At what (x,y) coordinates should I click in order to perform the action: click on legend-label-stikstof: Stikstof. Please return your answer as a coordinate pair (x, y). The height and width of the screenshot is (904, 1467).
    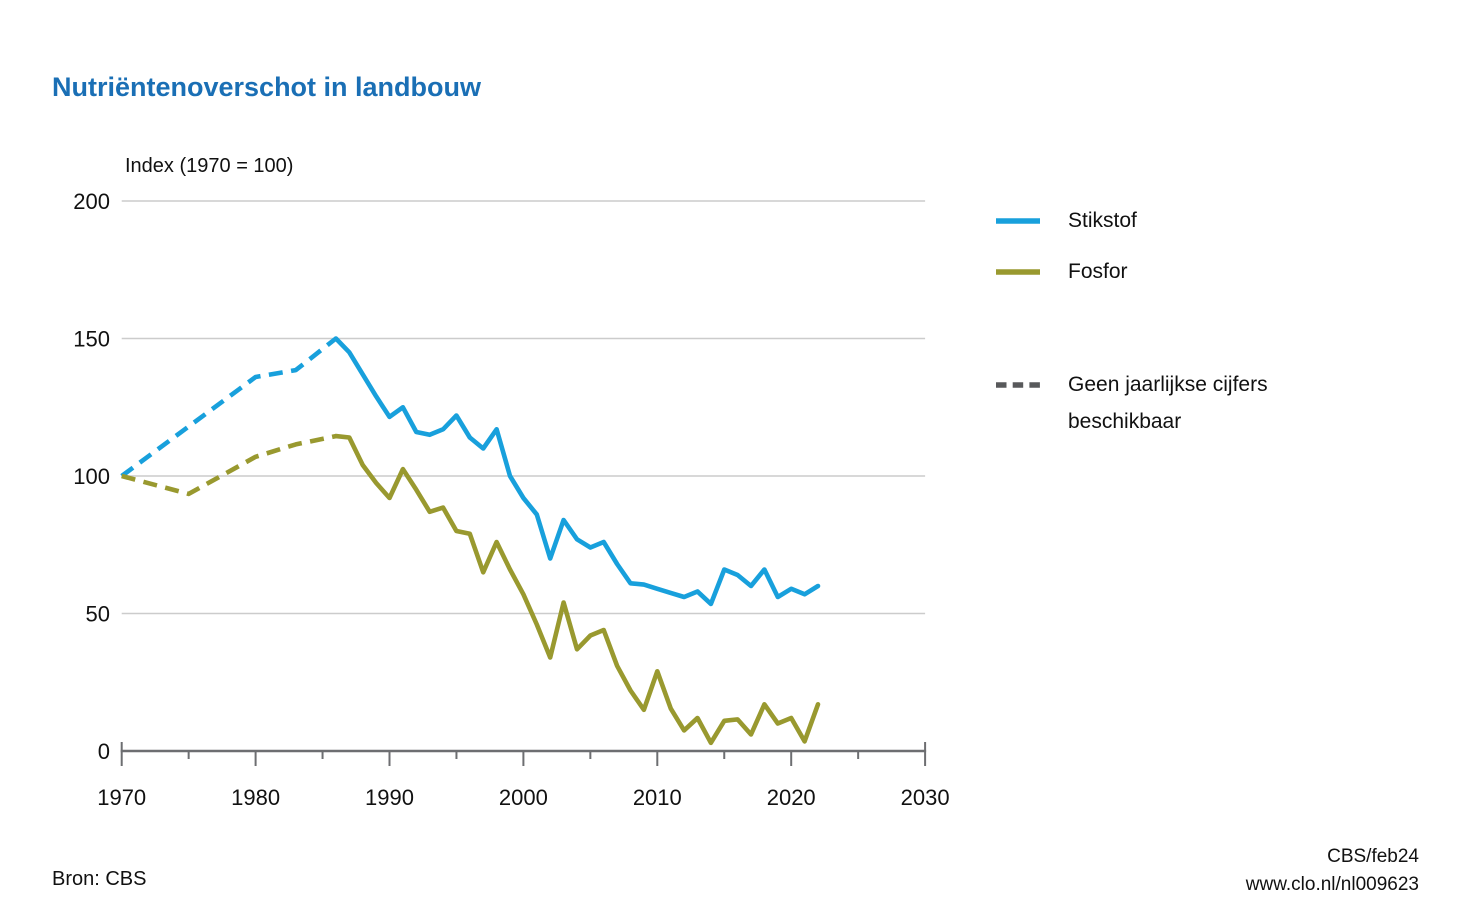
    Looking at the image, I should click on (1102, 220).